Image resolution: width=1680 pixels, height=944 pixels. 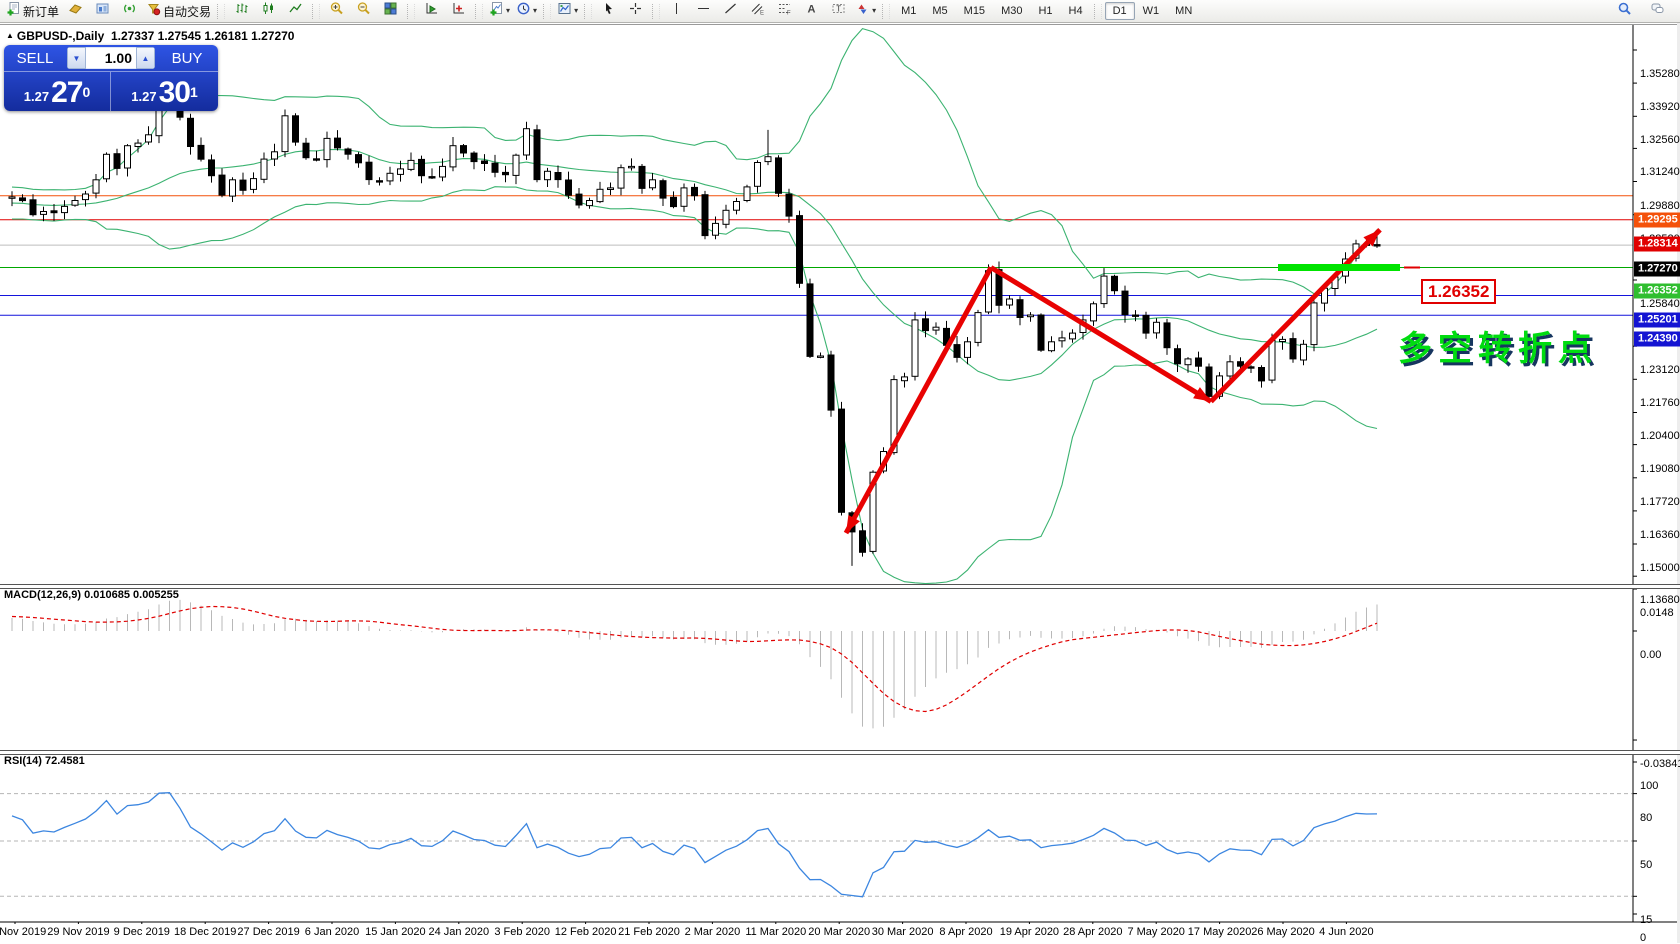 What do you see at coordinates (35, 58) in the screenshot?
I see `sell-button: SELL` at bounding box center [35, 58].